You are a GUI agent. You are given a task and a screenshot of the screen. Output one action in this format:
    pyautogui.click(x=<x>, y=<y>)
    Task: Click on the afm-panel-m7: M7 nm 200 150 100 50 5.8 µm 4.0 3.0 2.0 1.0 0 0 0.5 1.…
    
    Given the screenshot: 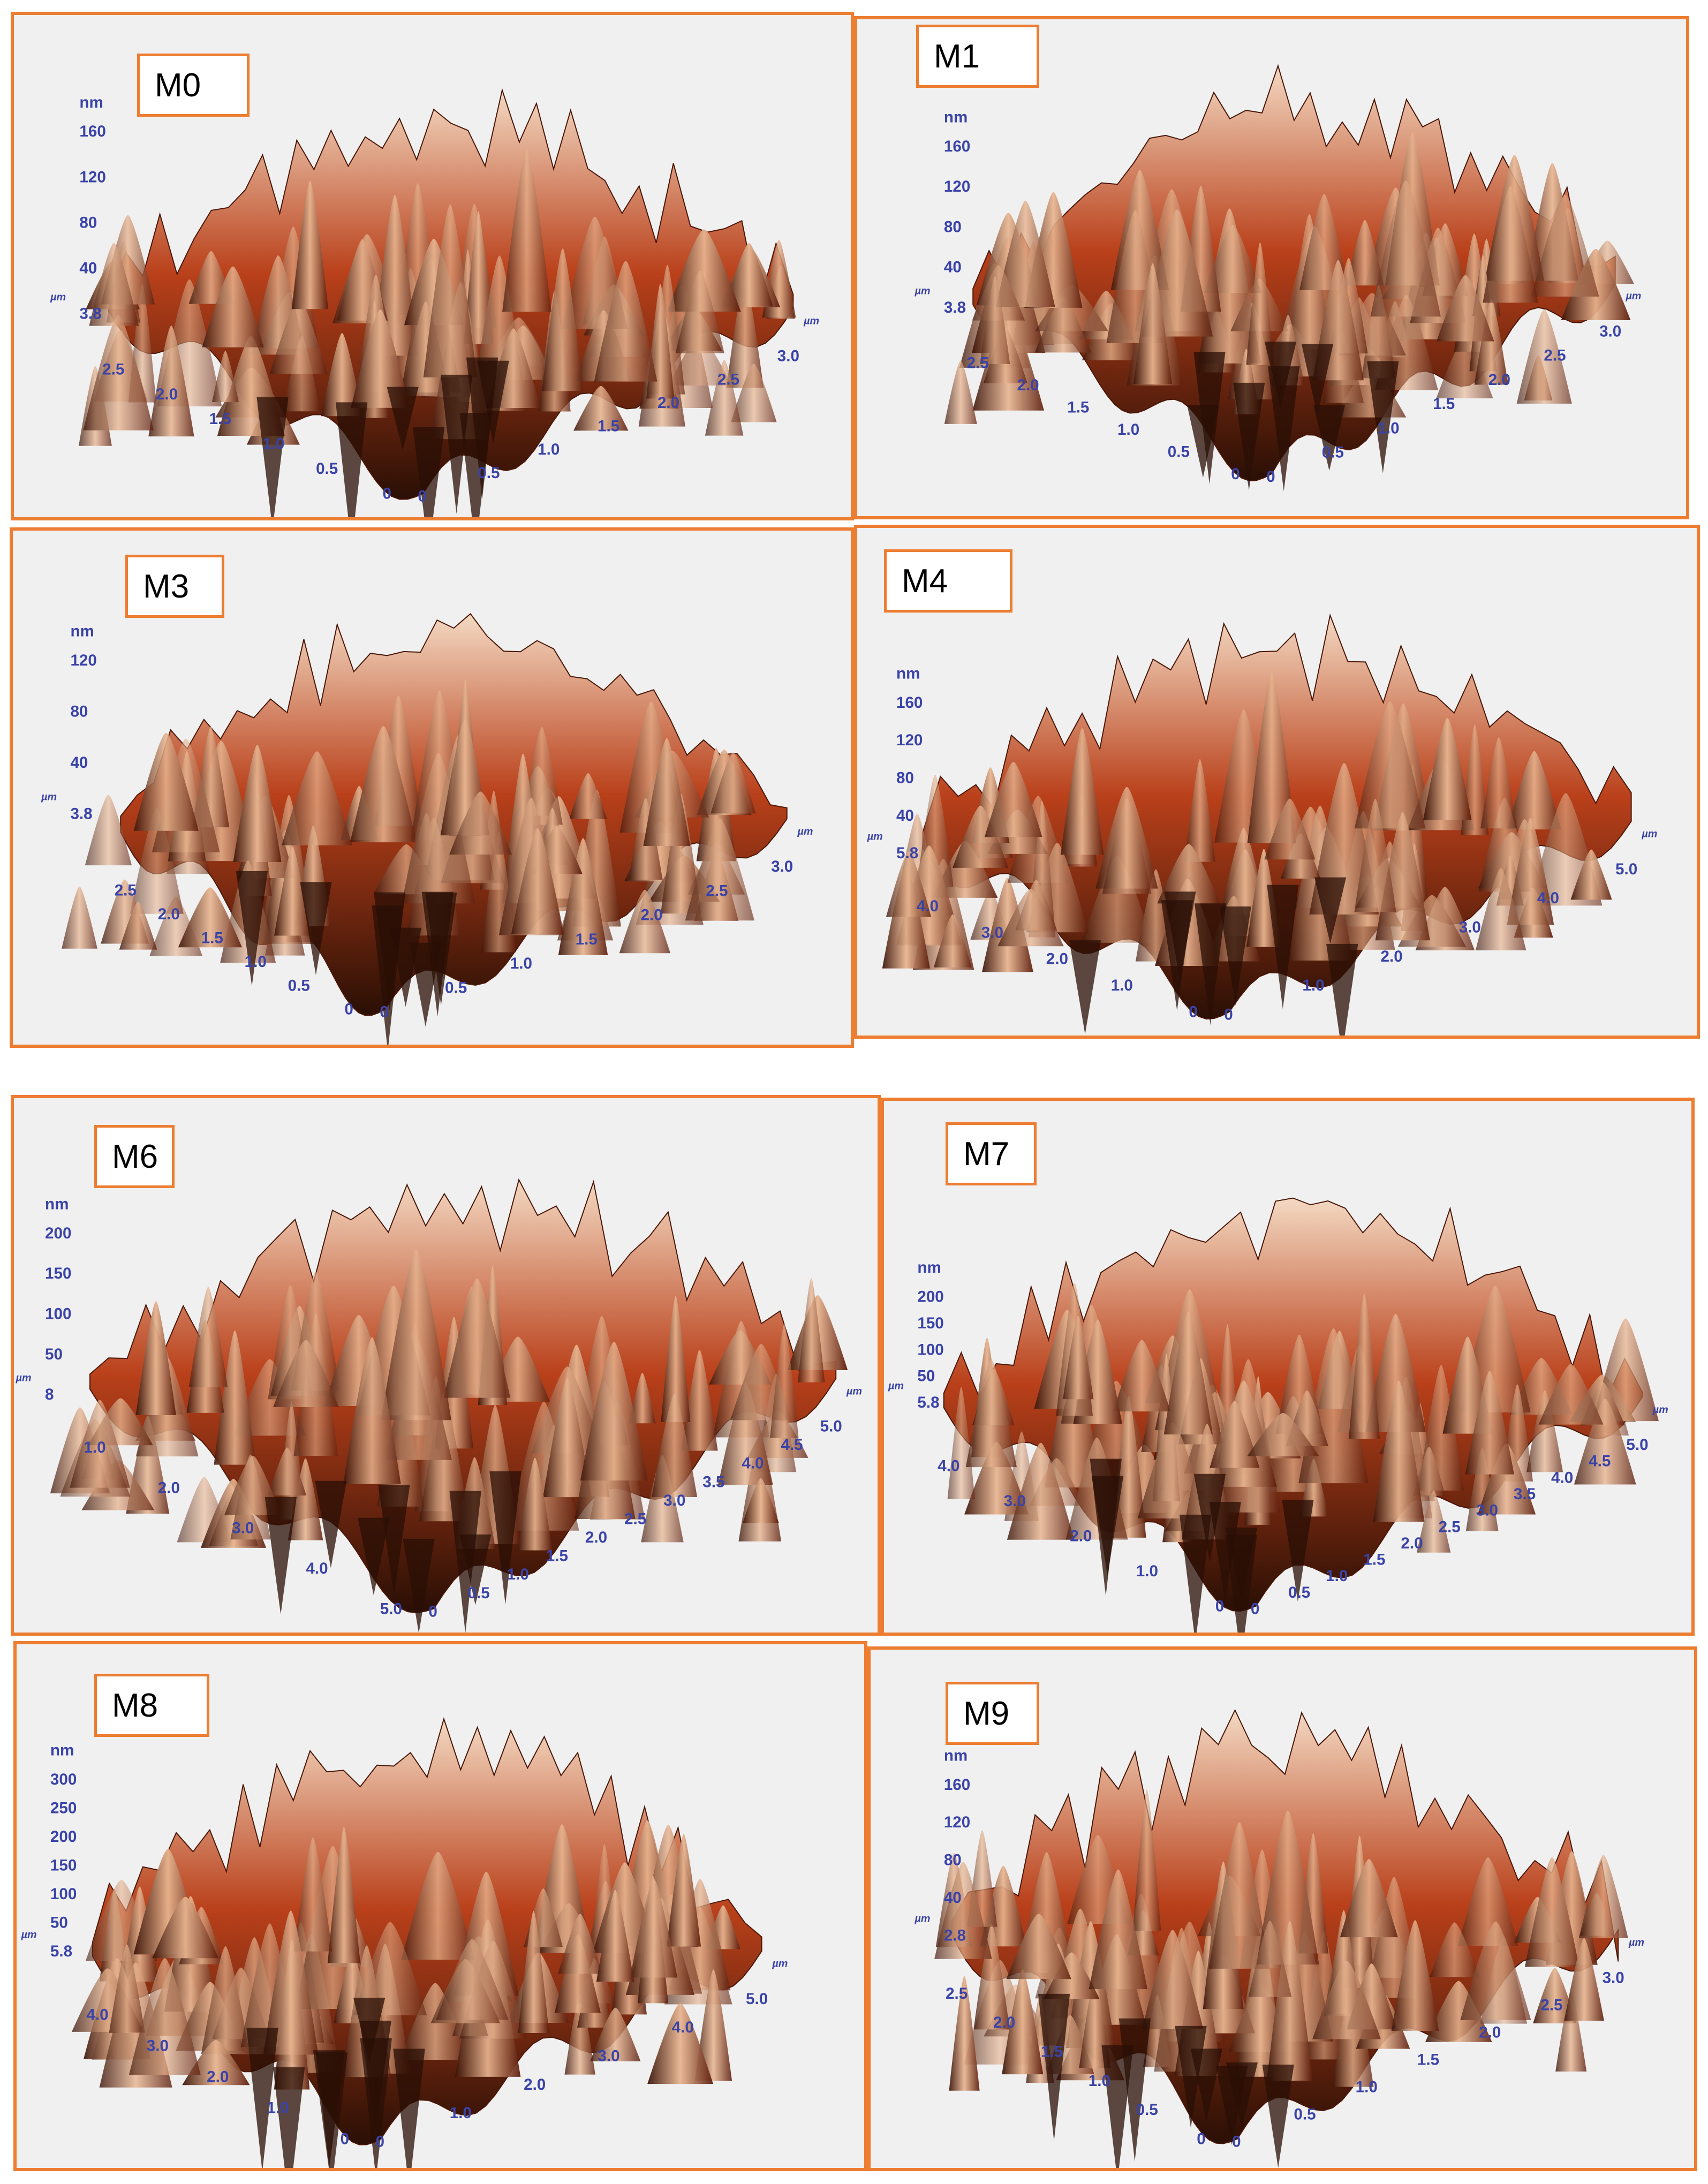 What is the action you would take?
    pyautogui.click(x=1288, y=1367)
    